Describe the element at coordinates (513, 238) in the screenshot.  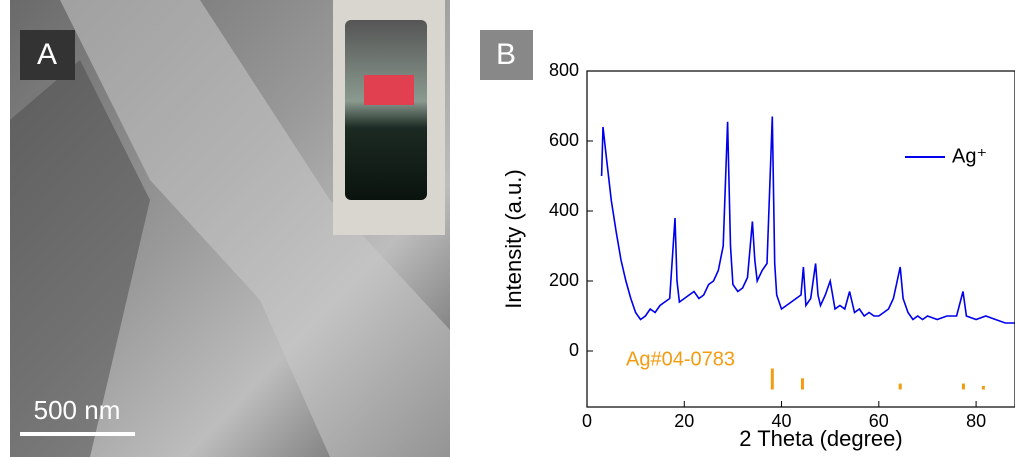
I see `y-axis-label: Intensity (a.u.)` at that location.